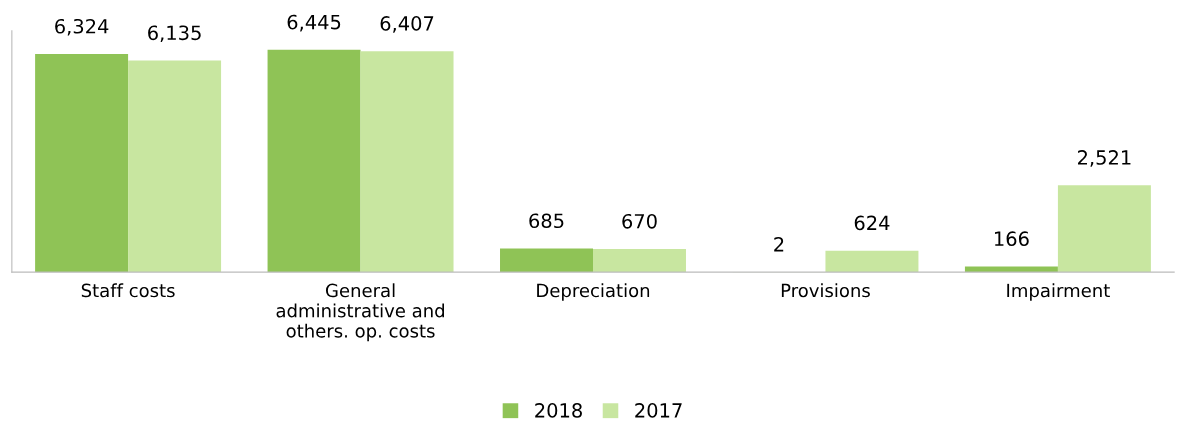 This screenshot has width=1186, height=439. What do you see at coordinates (779, 244) in the screenshot?
I see `data-label: 2` at bounding box center [779, 244].